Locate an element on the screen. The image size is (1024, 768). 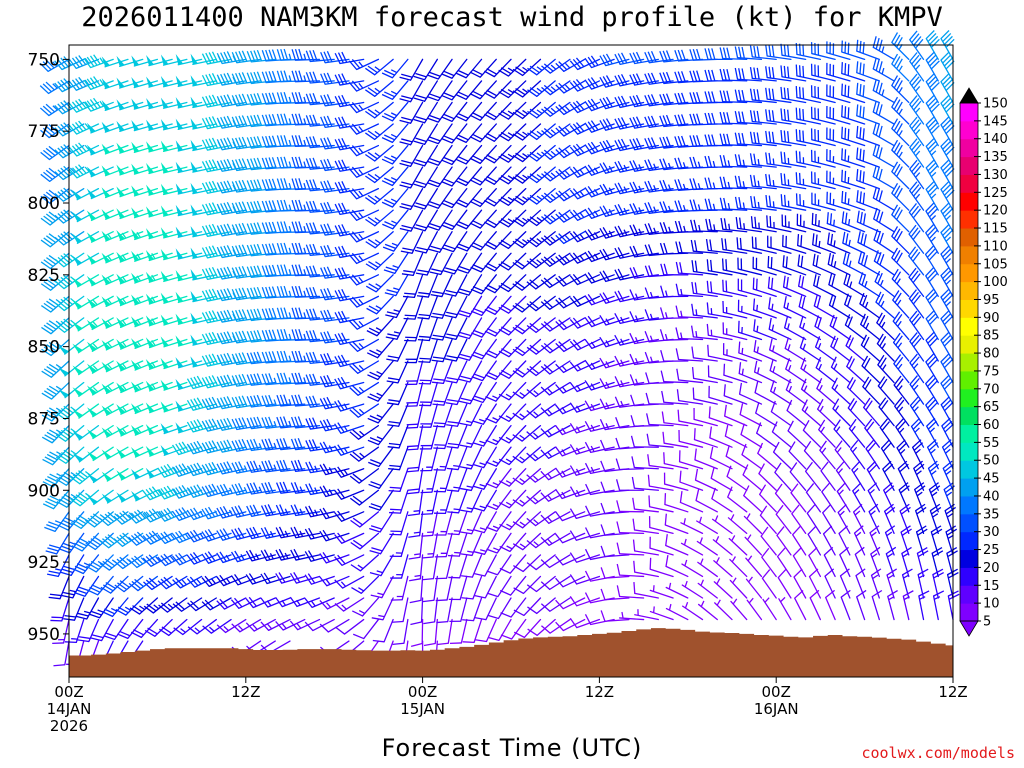
x-tick-label: 12Z is located at coordinates (245, 692).